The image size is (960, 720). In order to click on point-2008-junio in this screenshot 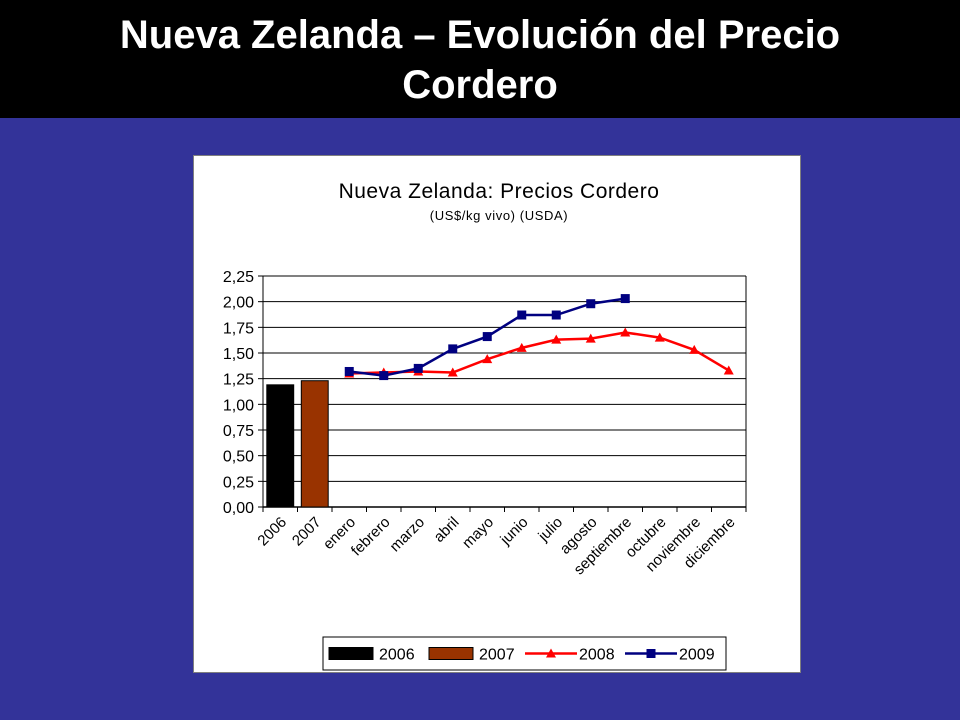, I will do `click(521, 347)`.